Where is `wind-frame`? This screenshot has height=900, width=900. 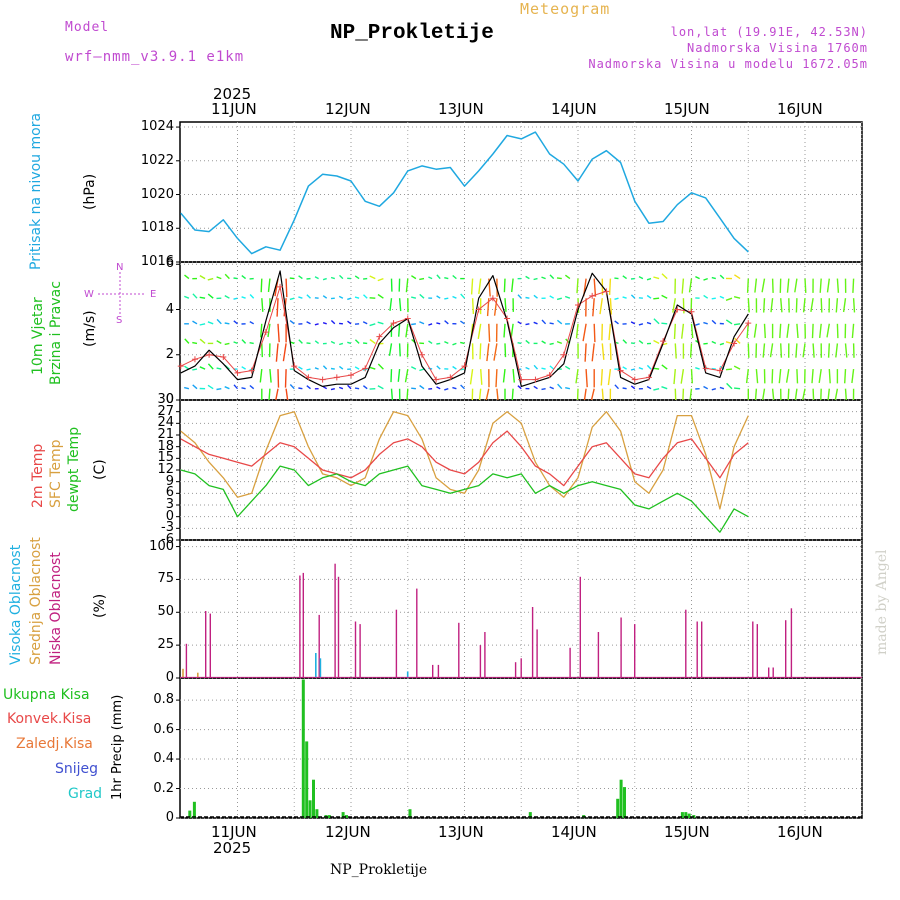
wind-frame is located at coordinates (521, 331).